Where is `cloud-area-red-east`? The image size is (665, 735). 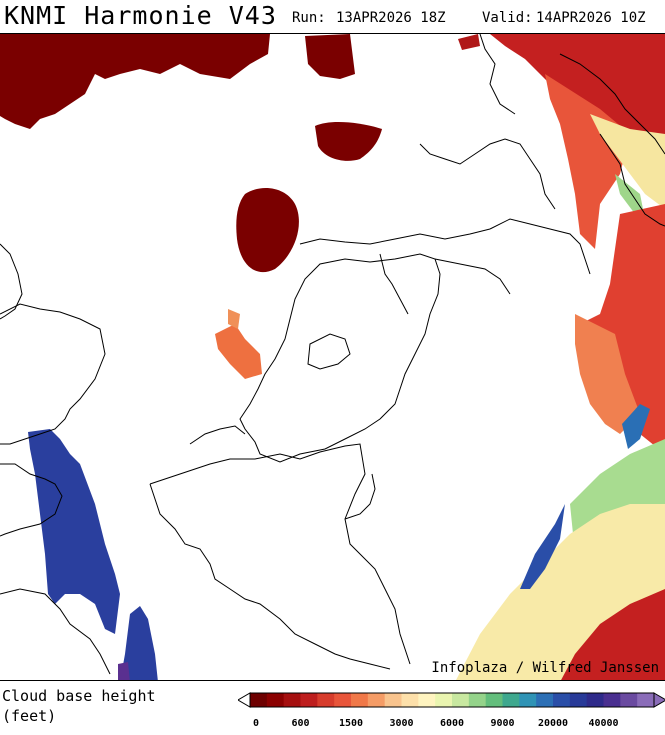 cloud-area-red-east is located at coordinates (622, 329).